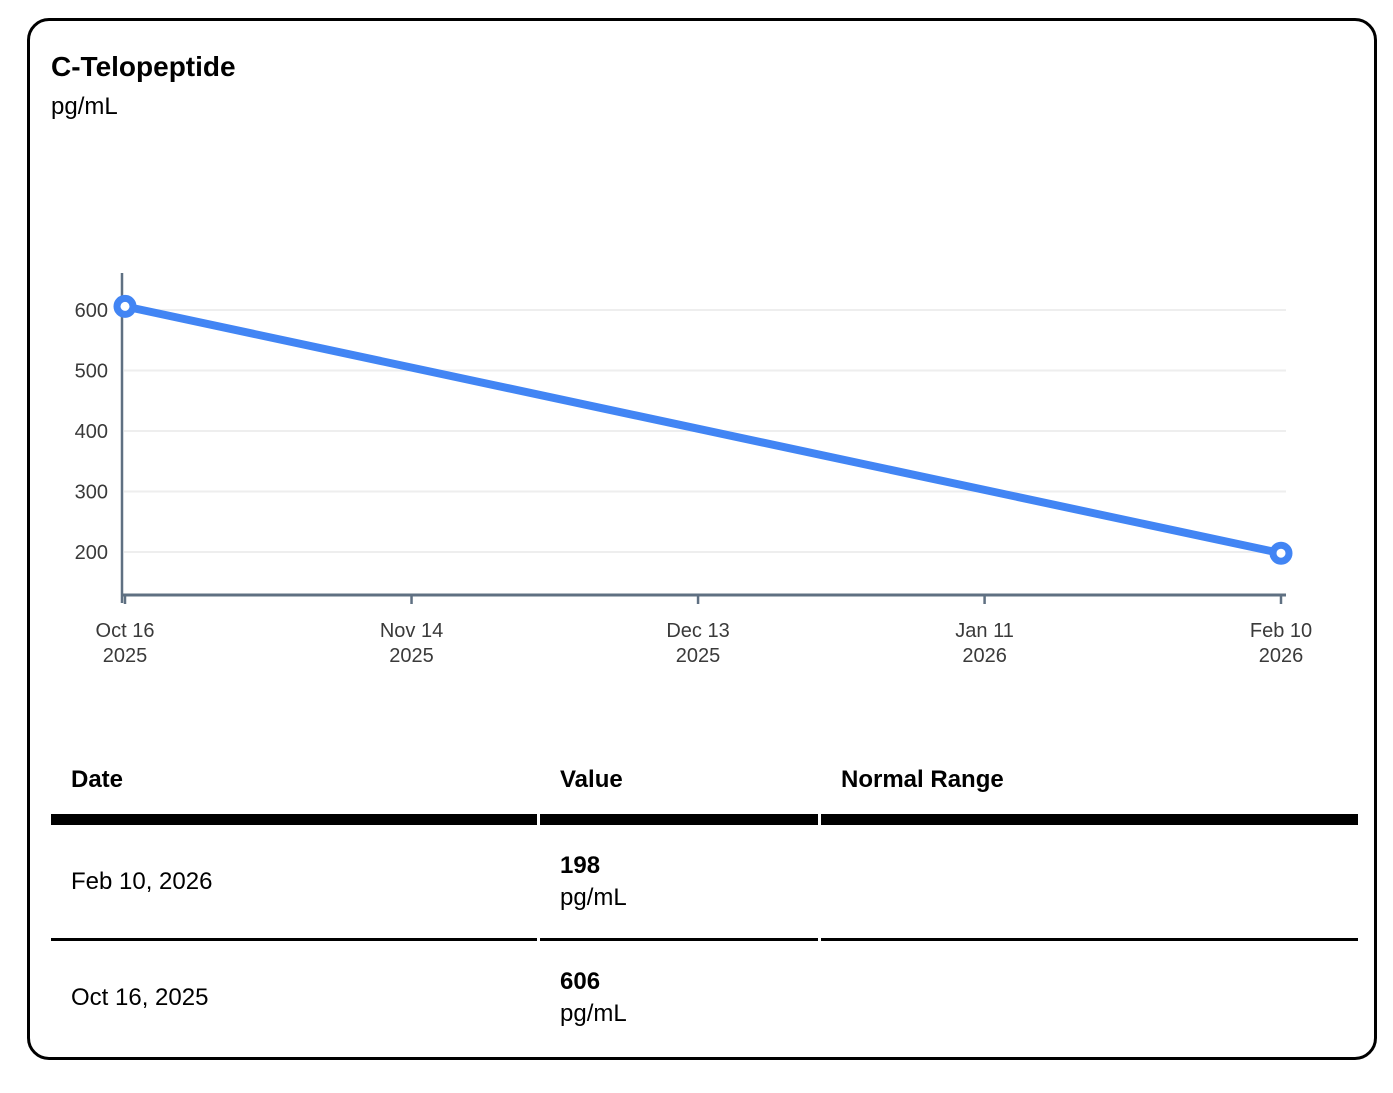 The image size is (1393, 1093). I want to click on table-row: Feb 10, 2026 198 pg/mL, so click(704, 883).